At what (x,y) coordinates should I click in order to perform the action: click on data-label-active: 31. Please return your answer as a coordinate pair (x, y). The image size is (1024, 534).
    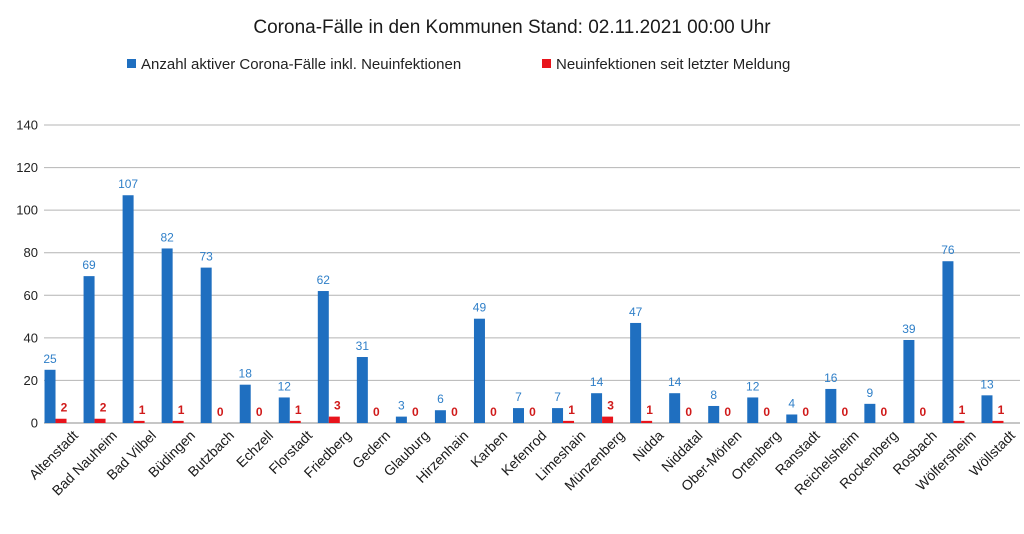
    Looking at the image, I should click on (363, 346).